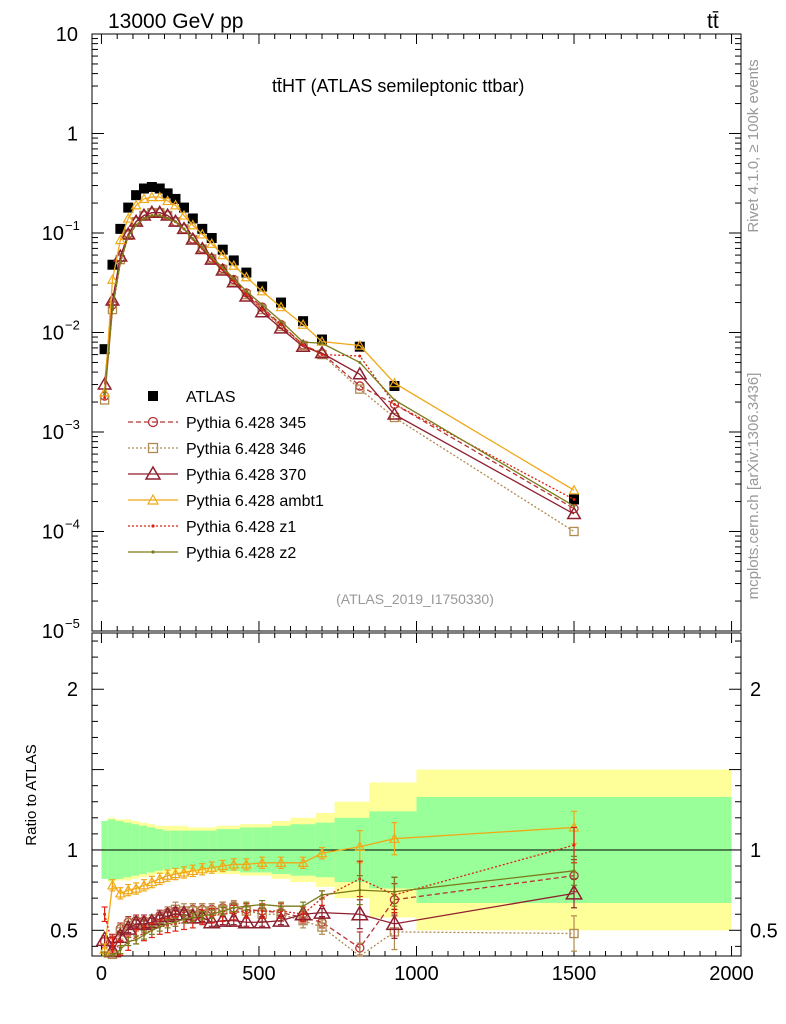 This screenshot has height=1024, width=786. Describe the element at coordinates (753, 145) in the screenshot. I see `rivet-label: Rivet 4.1.0, ≥ 100k events` at that location.